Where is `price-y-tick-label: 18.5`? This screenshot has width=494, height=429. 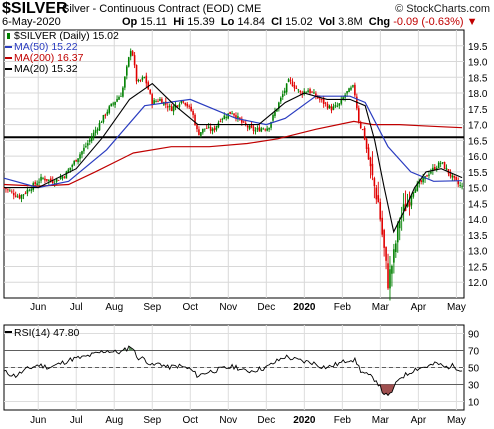
price-y-tick-label: 18.5 is located at coordinates (478, 78).